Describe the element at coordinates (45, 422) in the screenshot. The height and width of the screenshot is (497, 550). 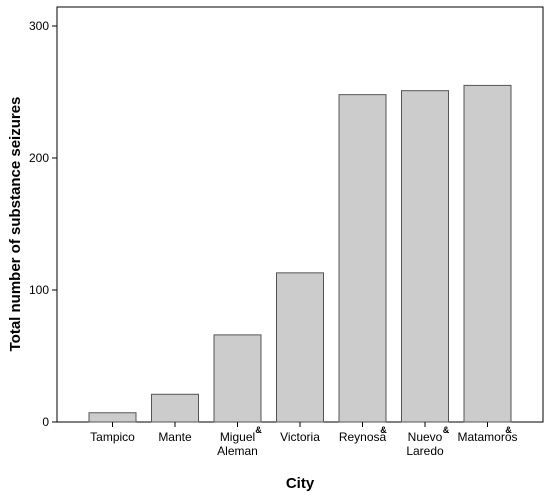
I see `y-tick-label: 0` at that location.